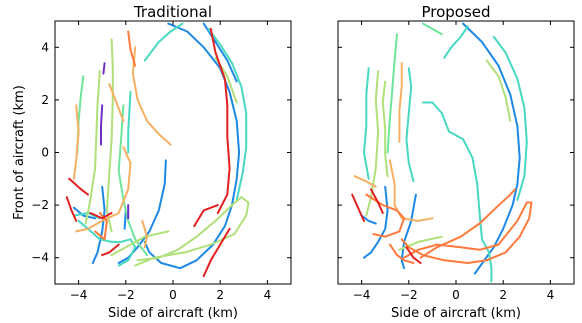  Describe the element at coordinates (40, 258) in the screenshot. I see `traditional-y-tick-label: −4` at that location.